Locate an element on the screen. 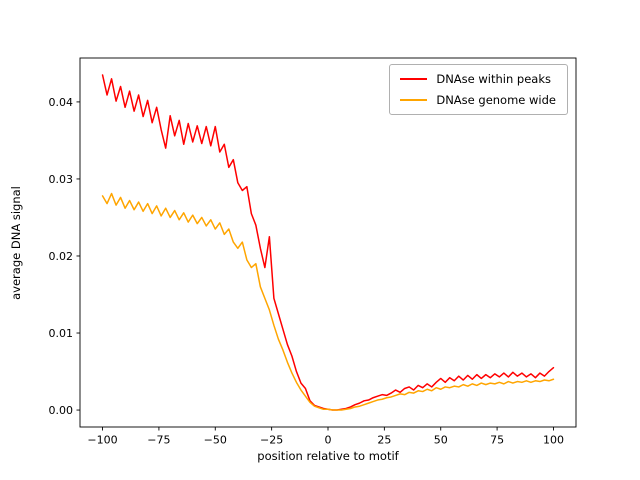 The width and height of the screenshot is (640, 480). svg-text: −100 is located at coordinates (102, 440).